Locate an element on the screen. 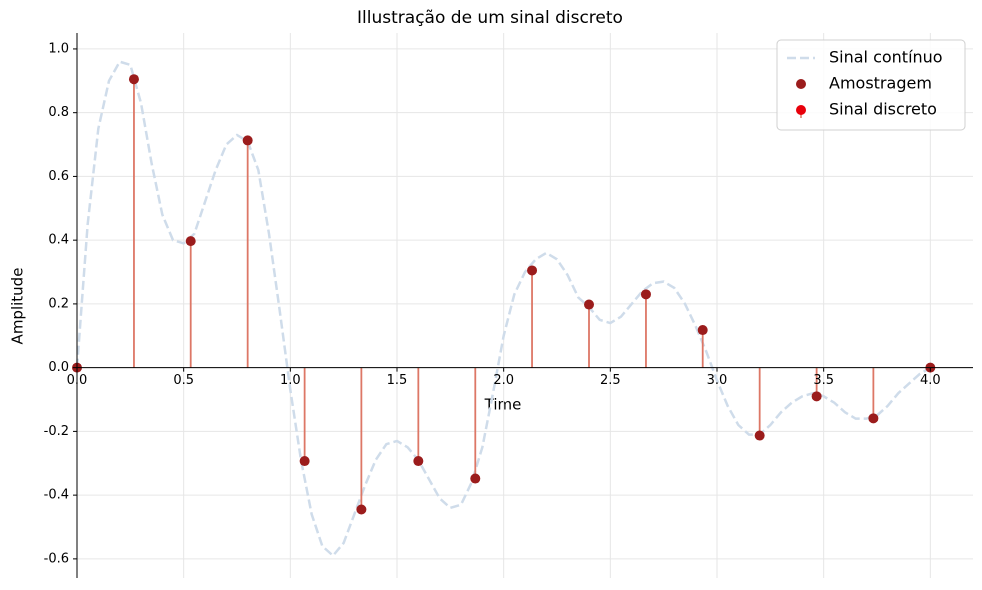 The image size is (982, 590). x-tick-label: 3.5 is located at coordinates (823, 380).